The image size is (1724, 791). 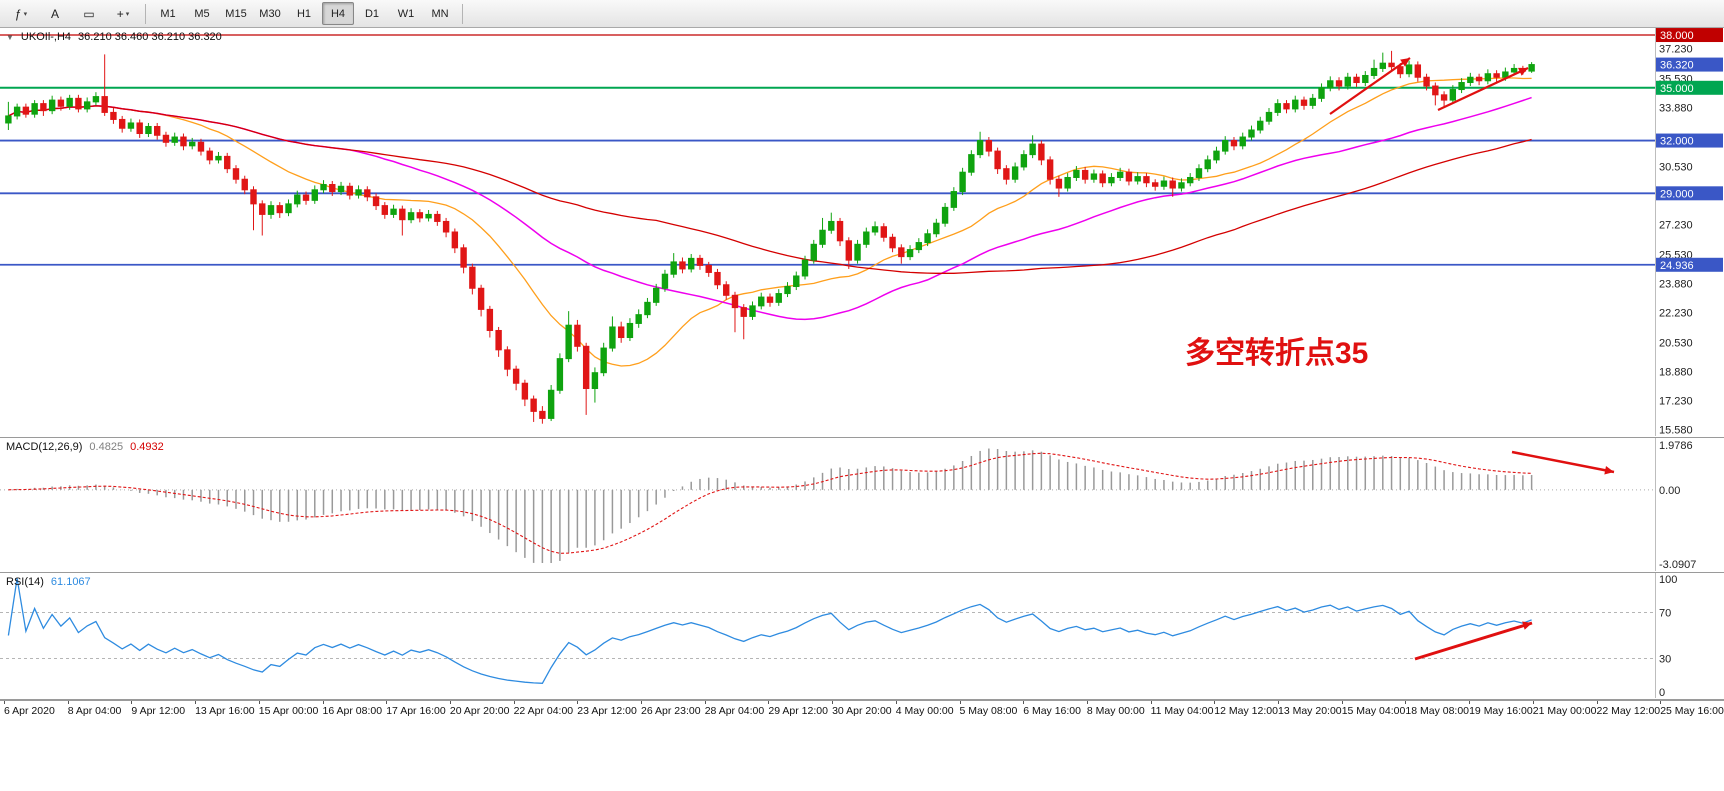 What do you see at coordinates (924, 711) in the screenshot?
I see `time-label: 4 May 00:00` at bounding box center [924, 711].